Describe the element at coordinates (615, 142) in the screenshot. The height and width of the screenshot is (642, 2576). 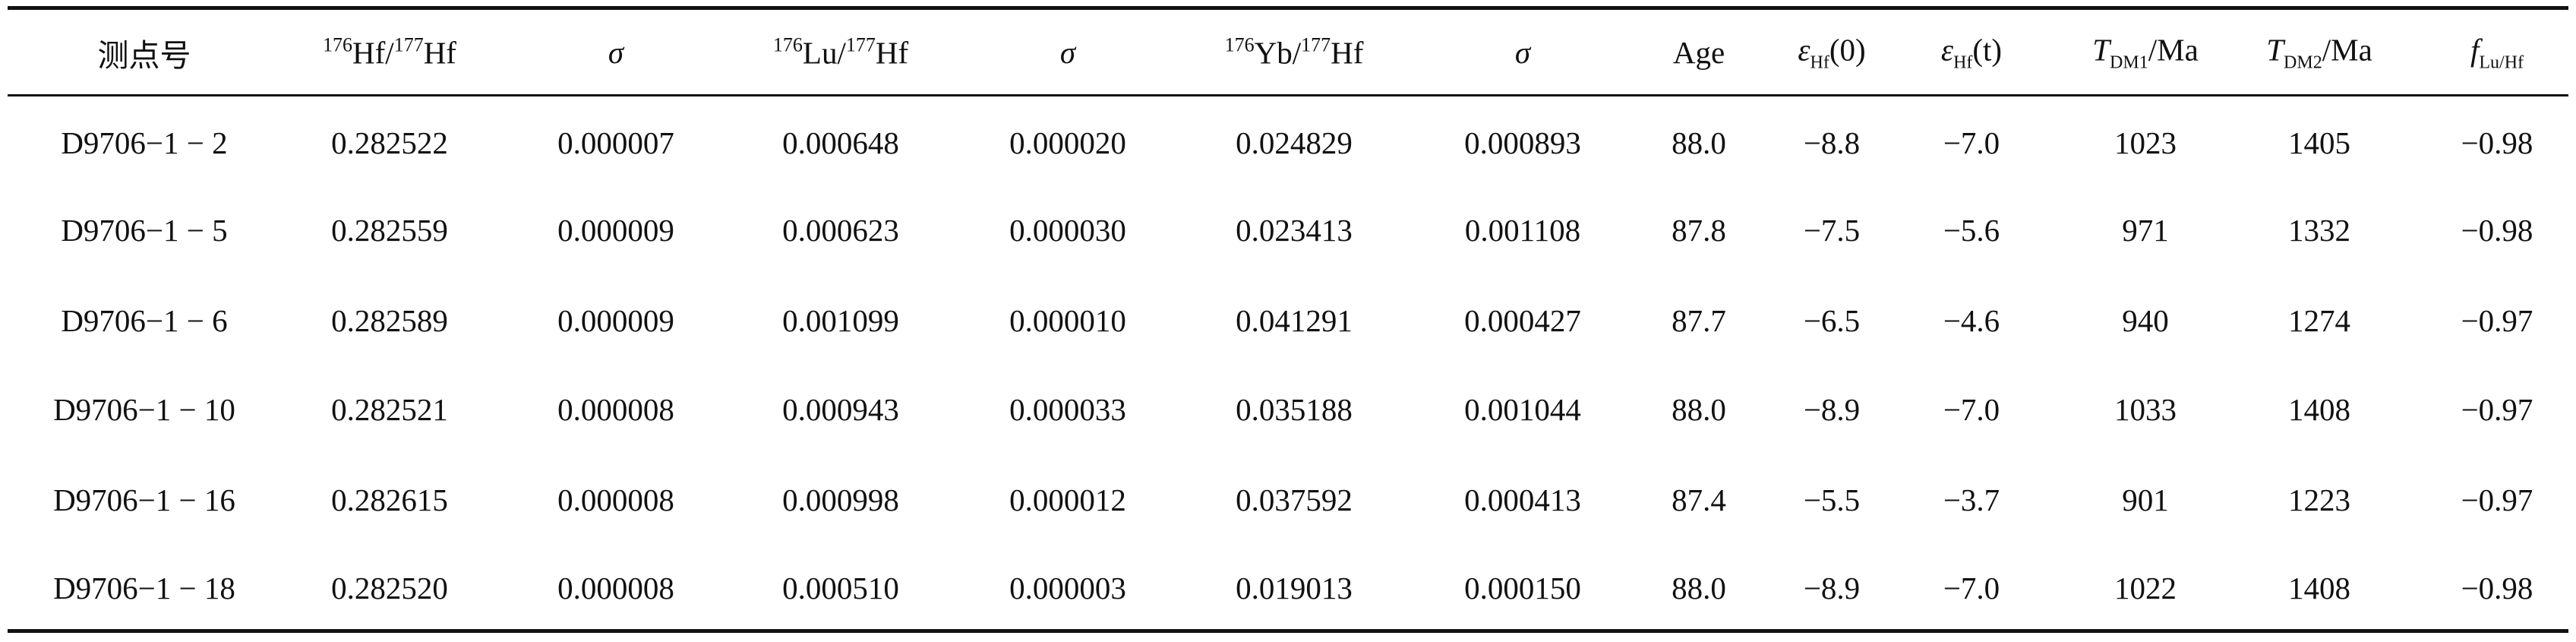
I see `table-cell: 0.000007` at that location.